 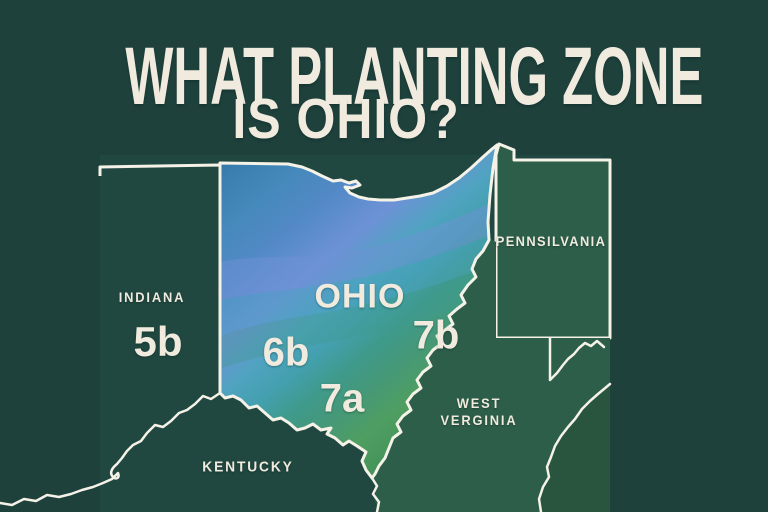 I want to click on indiana-label: INDIANA, so click(x=152, y=297).